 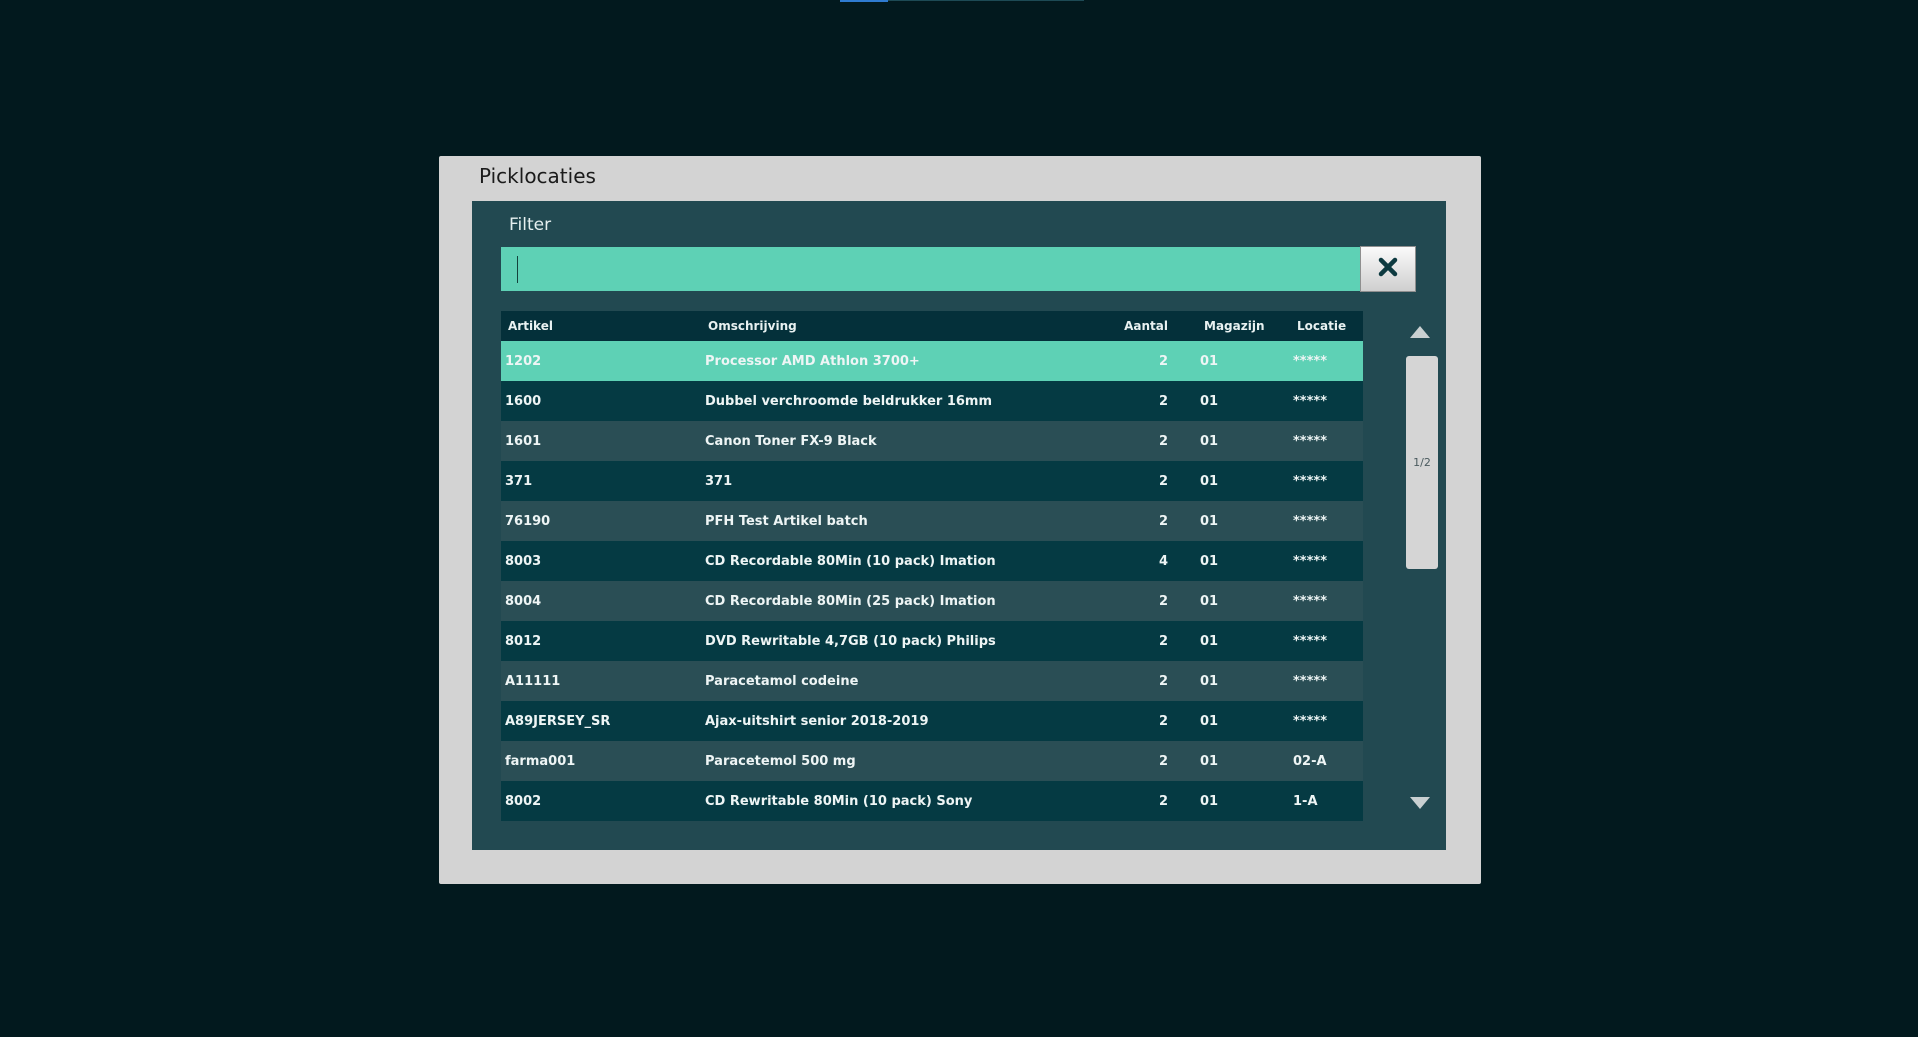 I want to click on cell-artikel: 1600, so click(x=523, y=401).